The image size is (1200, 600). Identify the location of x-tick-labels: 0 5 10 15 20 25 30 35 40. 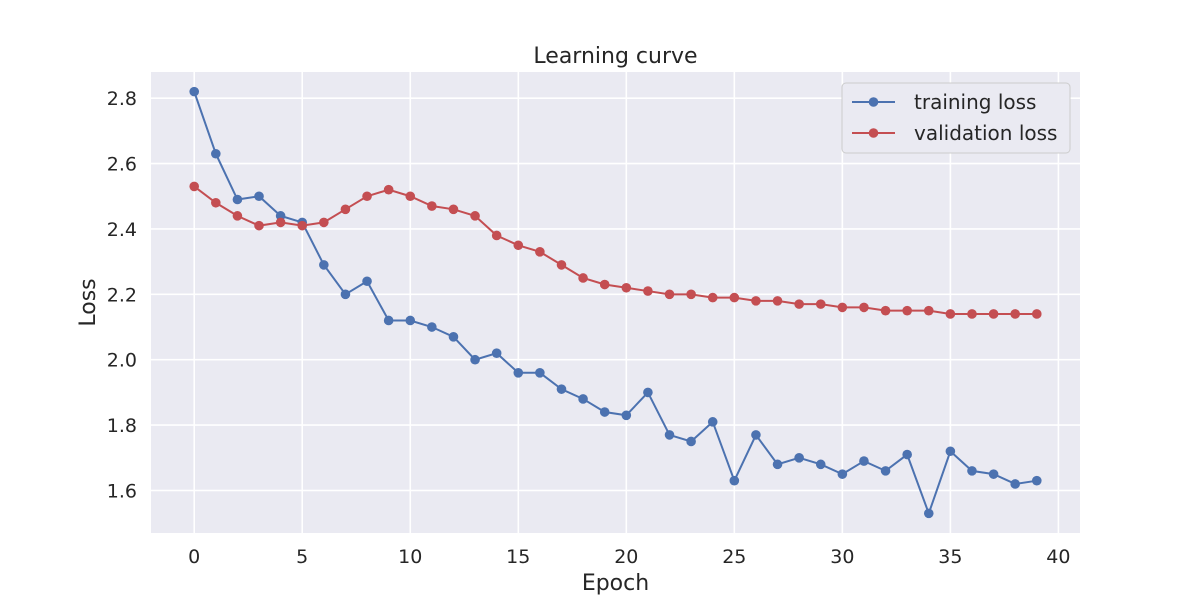
(629, 557).